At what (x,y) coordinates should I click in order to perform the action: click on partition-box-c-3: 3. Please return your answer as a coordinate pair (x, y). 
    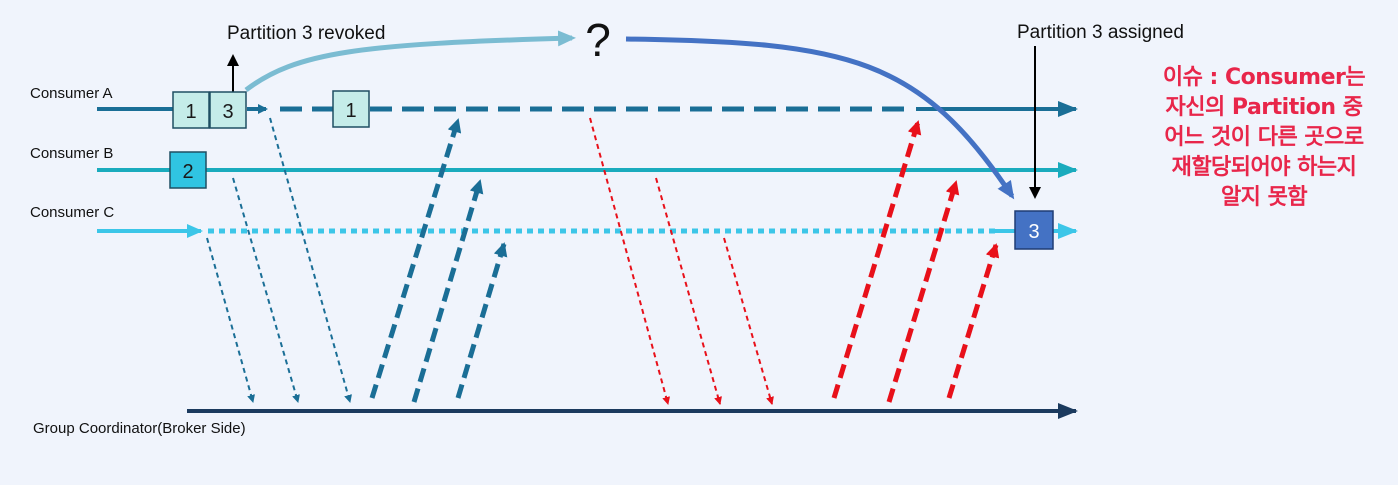
    Looking at the image, I should click on (1034, 230).